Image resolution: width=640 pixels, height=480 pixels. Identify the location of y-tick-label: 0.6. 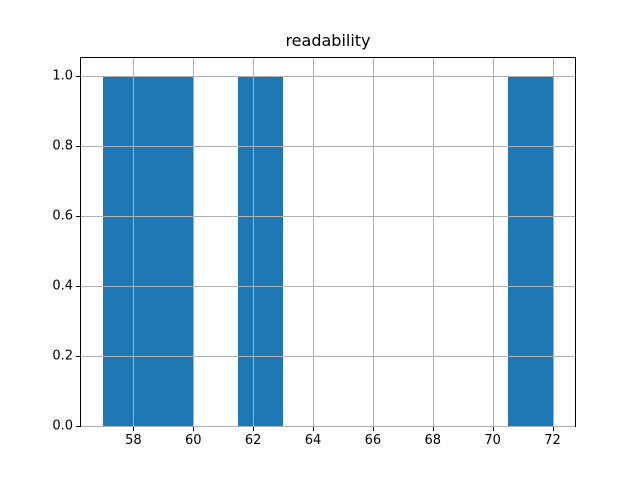
(62, 216).